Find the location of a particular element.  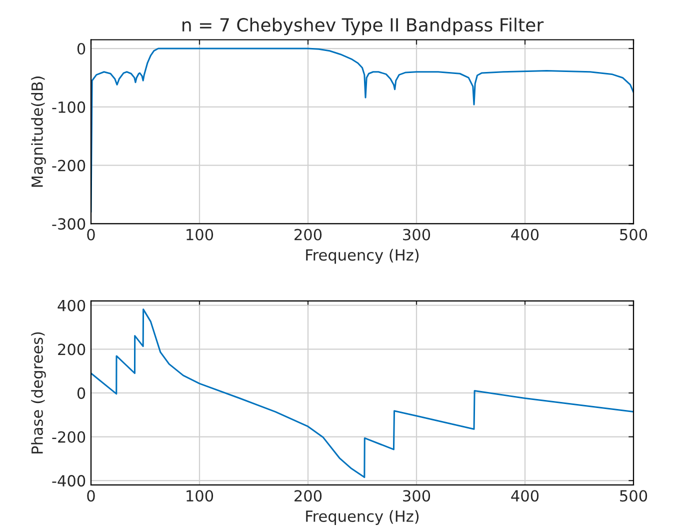

y-axis-title: Magnitude(dB) is located at coordinates (38, 131).